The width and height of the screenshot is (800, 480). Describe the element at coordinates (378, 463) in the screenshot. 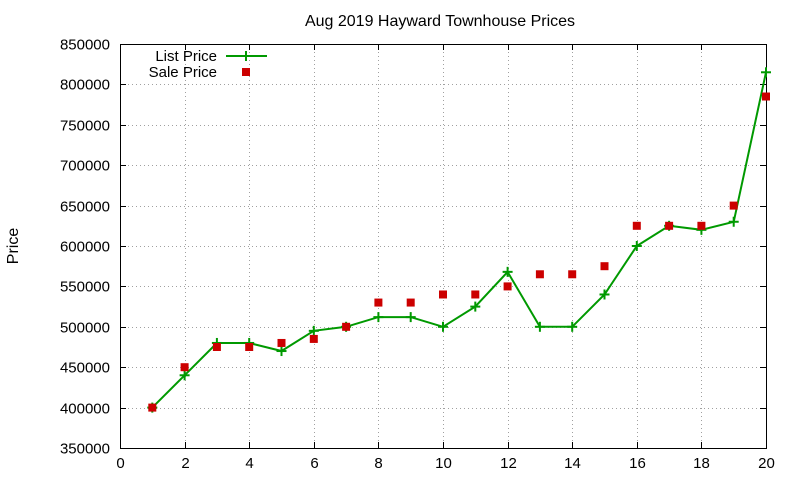

I see `x-tick-label: 8` at that location.